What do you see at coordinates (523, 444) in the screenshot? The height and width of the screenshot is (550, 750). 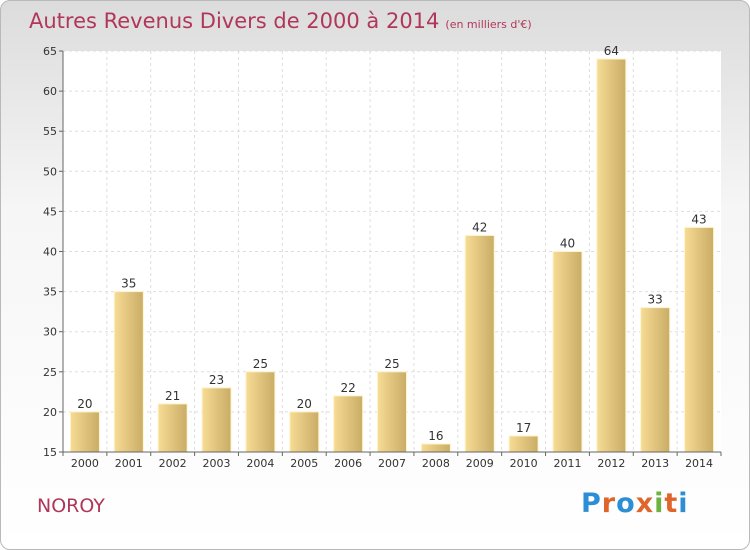 I see `bar-2010` at bounding box center [523, 444].